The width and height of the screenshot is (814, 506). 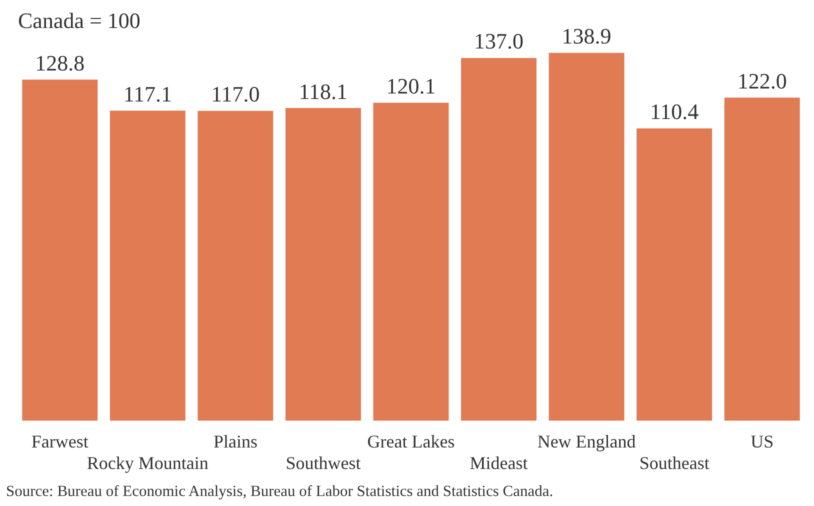 What do you see at coordinates (79, 21) in the screenshot?
I see `chart-title: Canada = 100` at bounding box center [79, 21].